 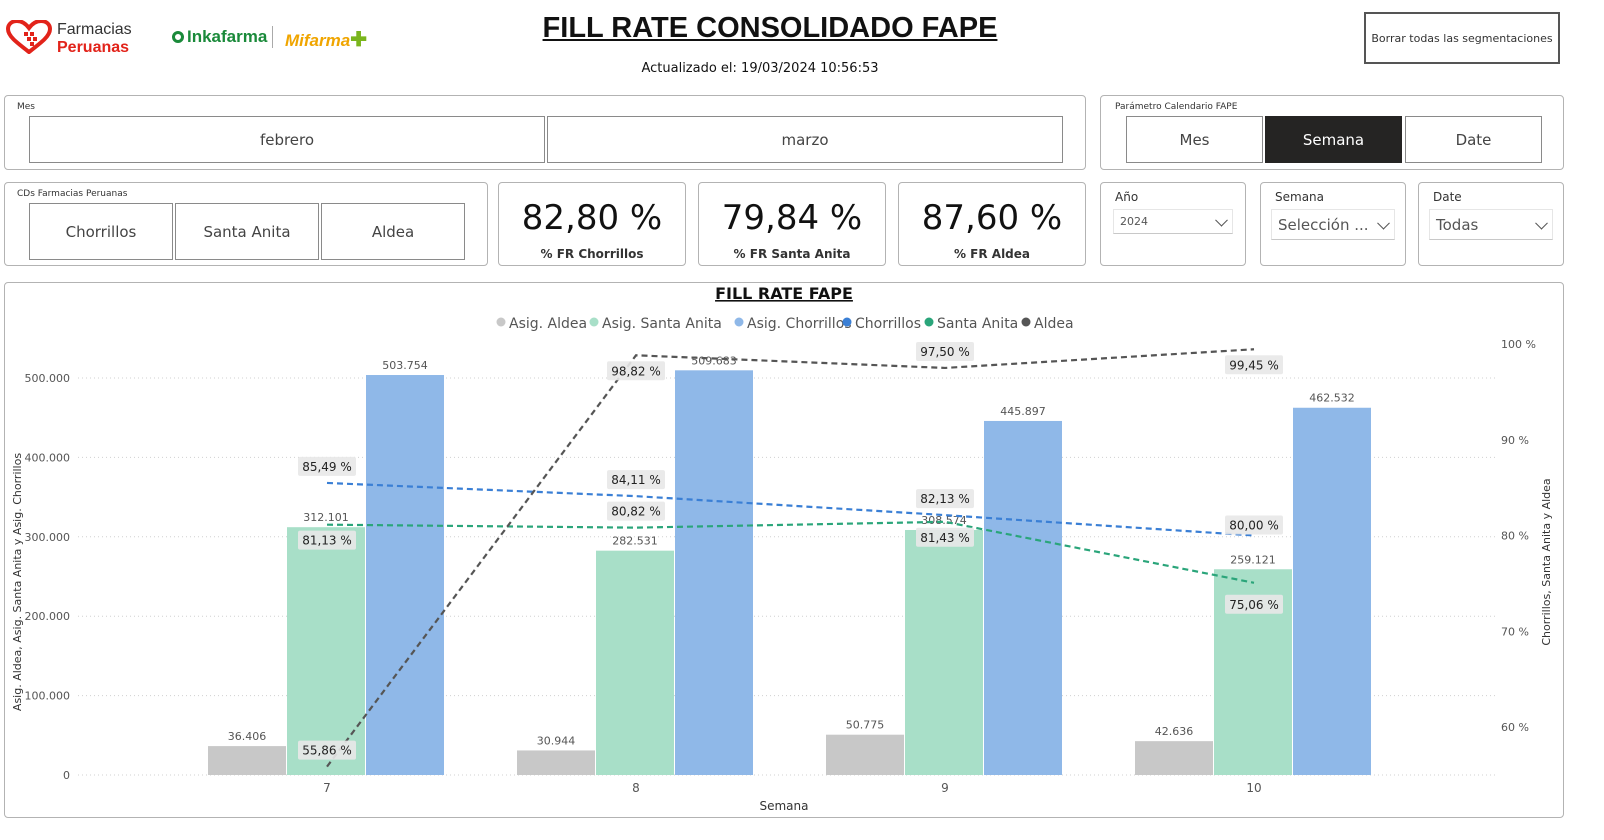 What do you see at coordinates (247, 231) in the screenshot?
I see `cd-item-santa-anita: Santa Anita` at bounding box center [247, 231].